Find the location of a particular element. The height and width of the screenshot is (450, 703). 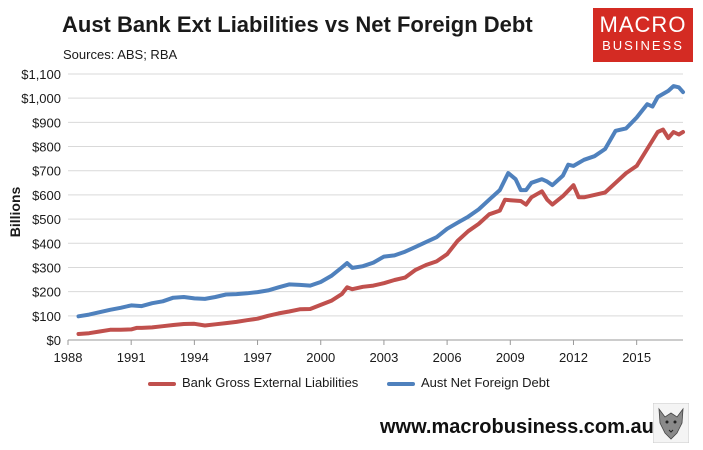

y-tick-label: $0 is located at coordinates (54, 340).